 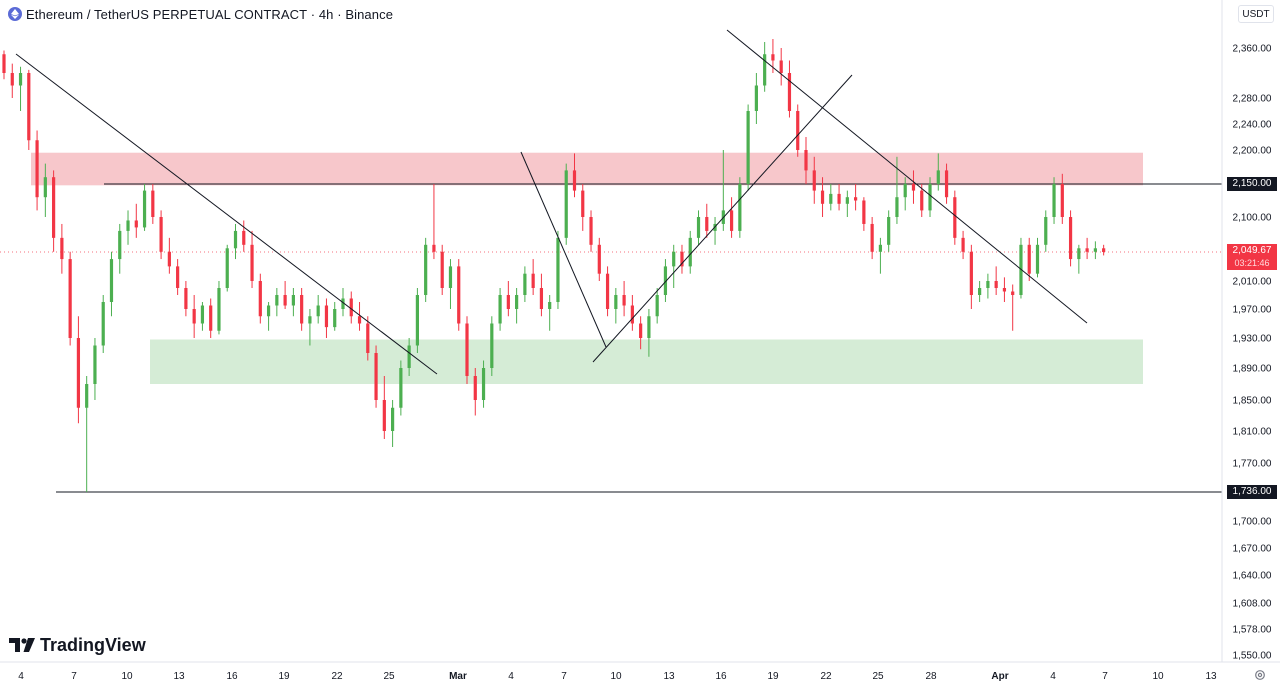 What do you see at coordinates (1252, 576) in the screenshot?
I see `price-tick-label: 1,640.00` at bounding box center [1252, 576].